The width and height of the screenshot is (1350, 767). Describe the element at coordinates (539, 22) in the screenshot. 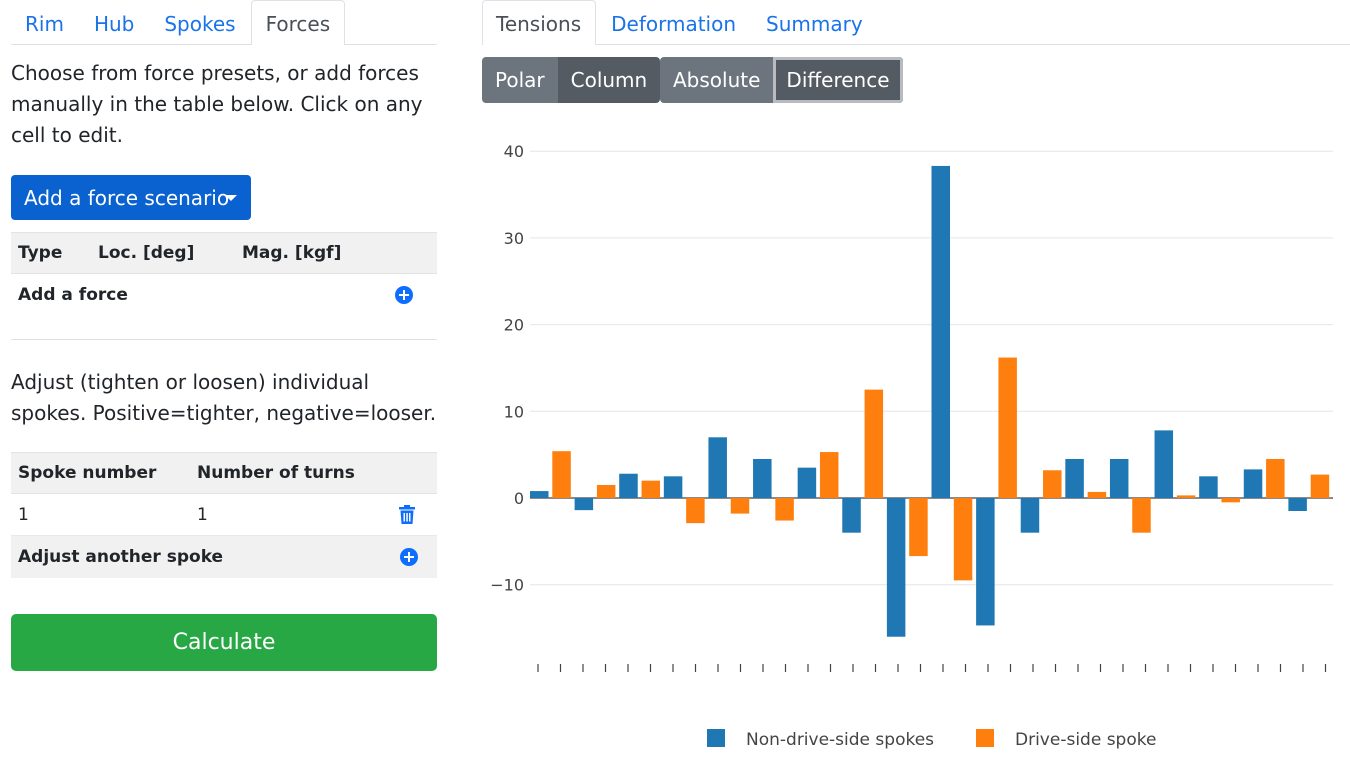

I see `tab-tensions: Tensions` at that location.